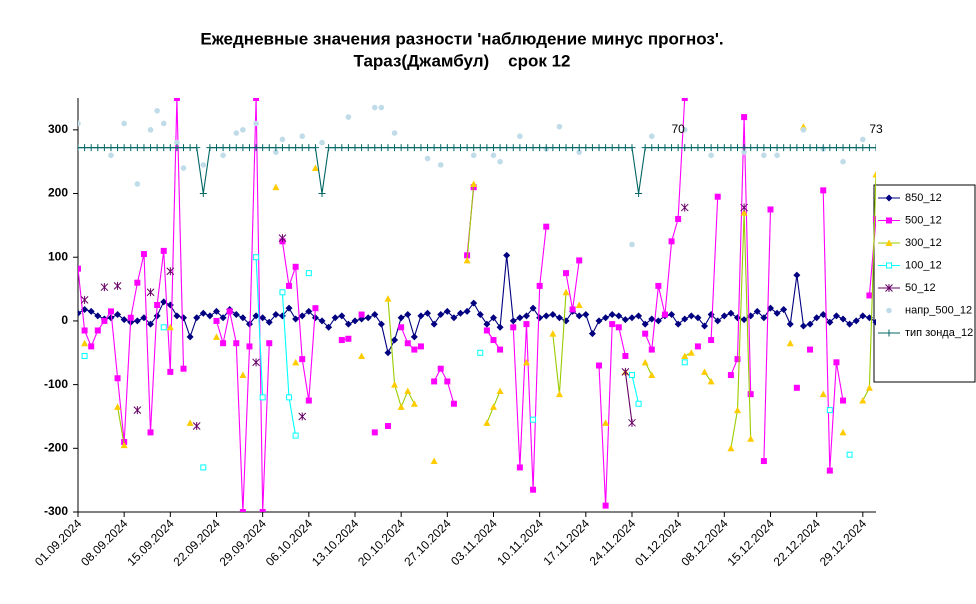 Image resolution: width=976 pixels, height=604 pixels. What do you see at coordinates (889, 310) in the screenshot?
I see `legend-marker` at bounding box center [889, 310].